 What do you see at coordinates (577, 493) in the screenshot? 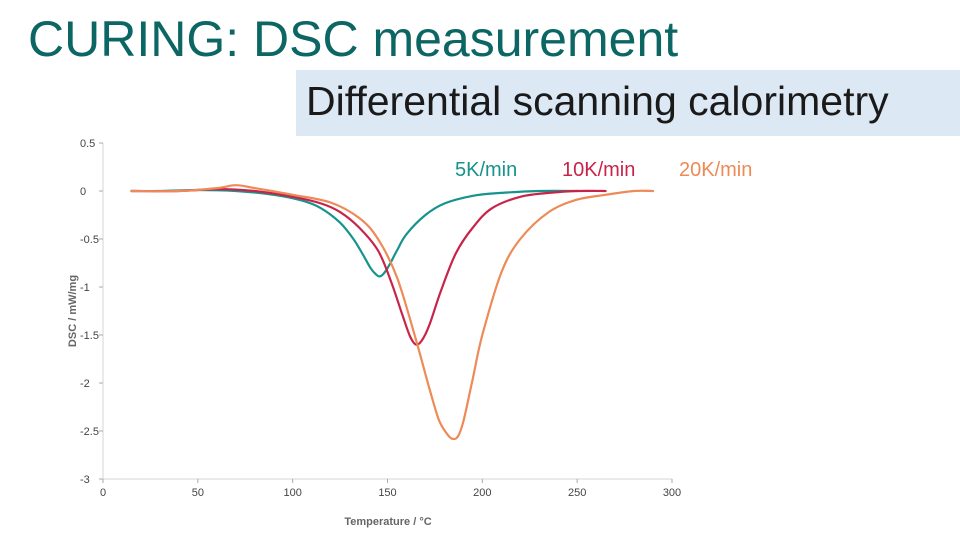
I see `x-tick-label: 250` at bounding box center [577, 493].